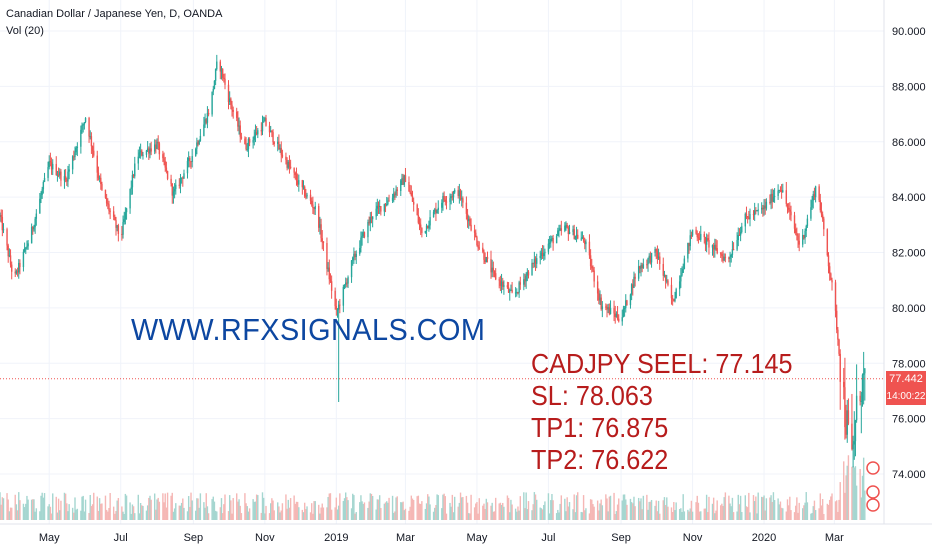 The height and width of the screenshot is (550, 932). I want to click on time-axis: May Jul Sep Nov 2019 Mar May Jul Sep Nov 2020 Mar, so click(441, 538).